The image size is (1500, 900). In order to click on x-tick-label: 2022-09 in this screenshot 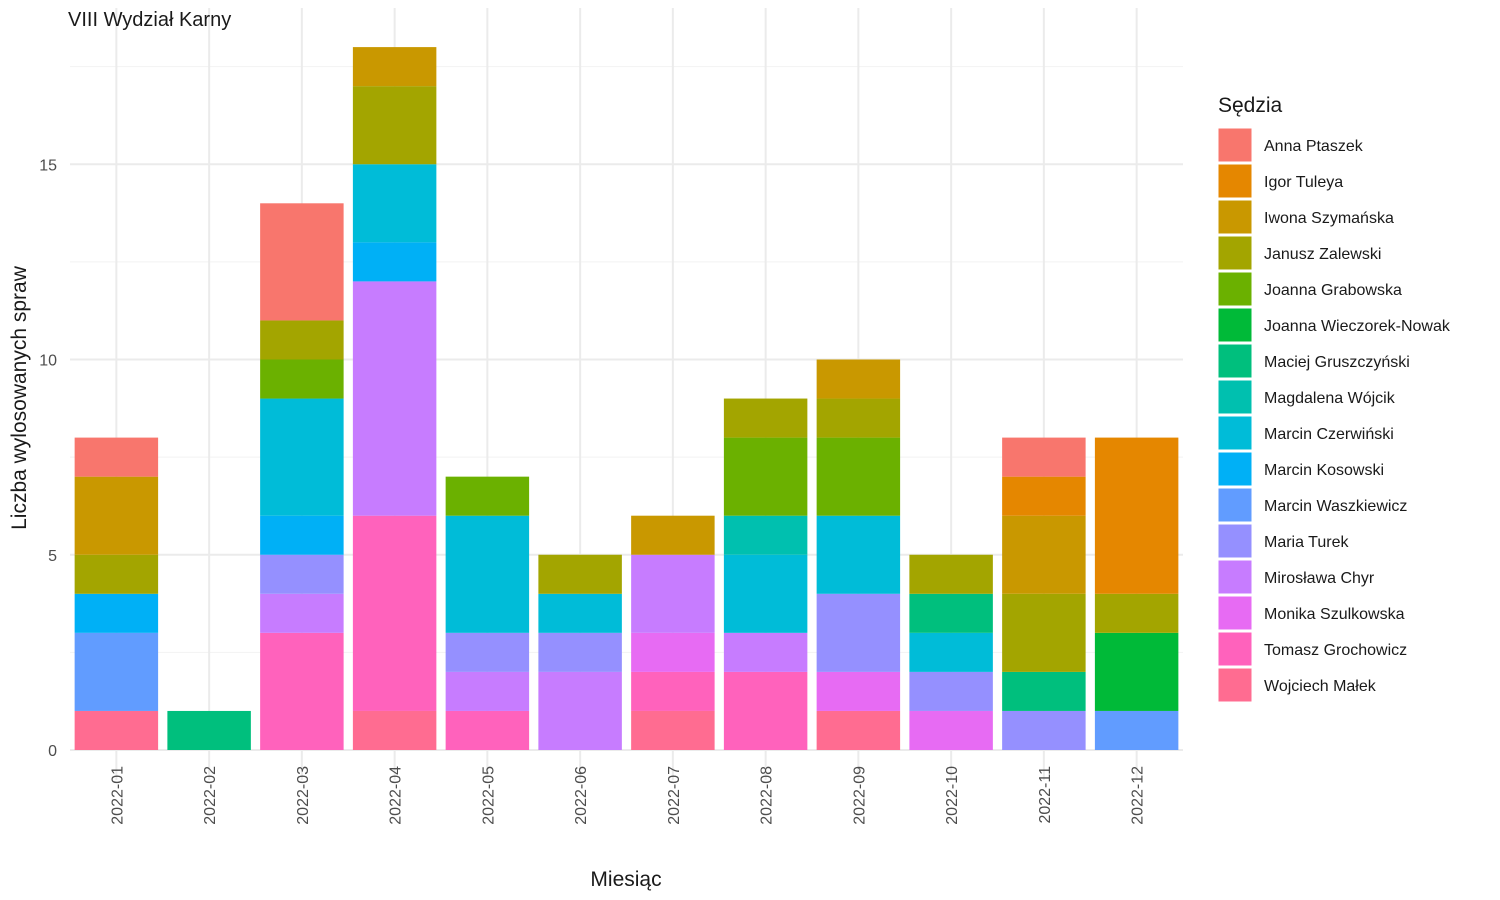, I will do `click(859, 795)`.